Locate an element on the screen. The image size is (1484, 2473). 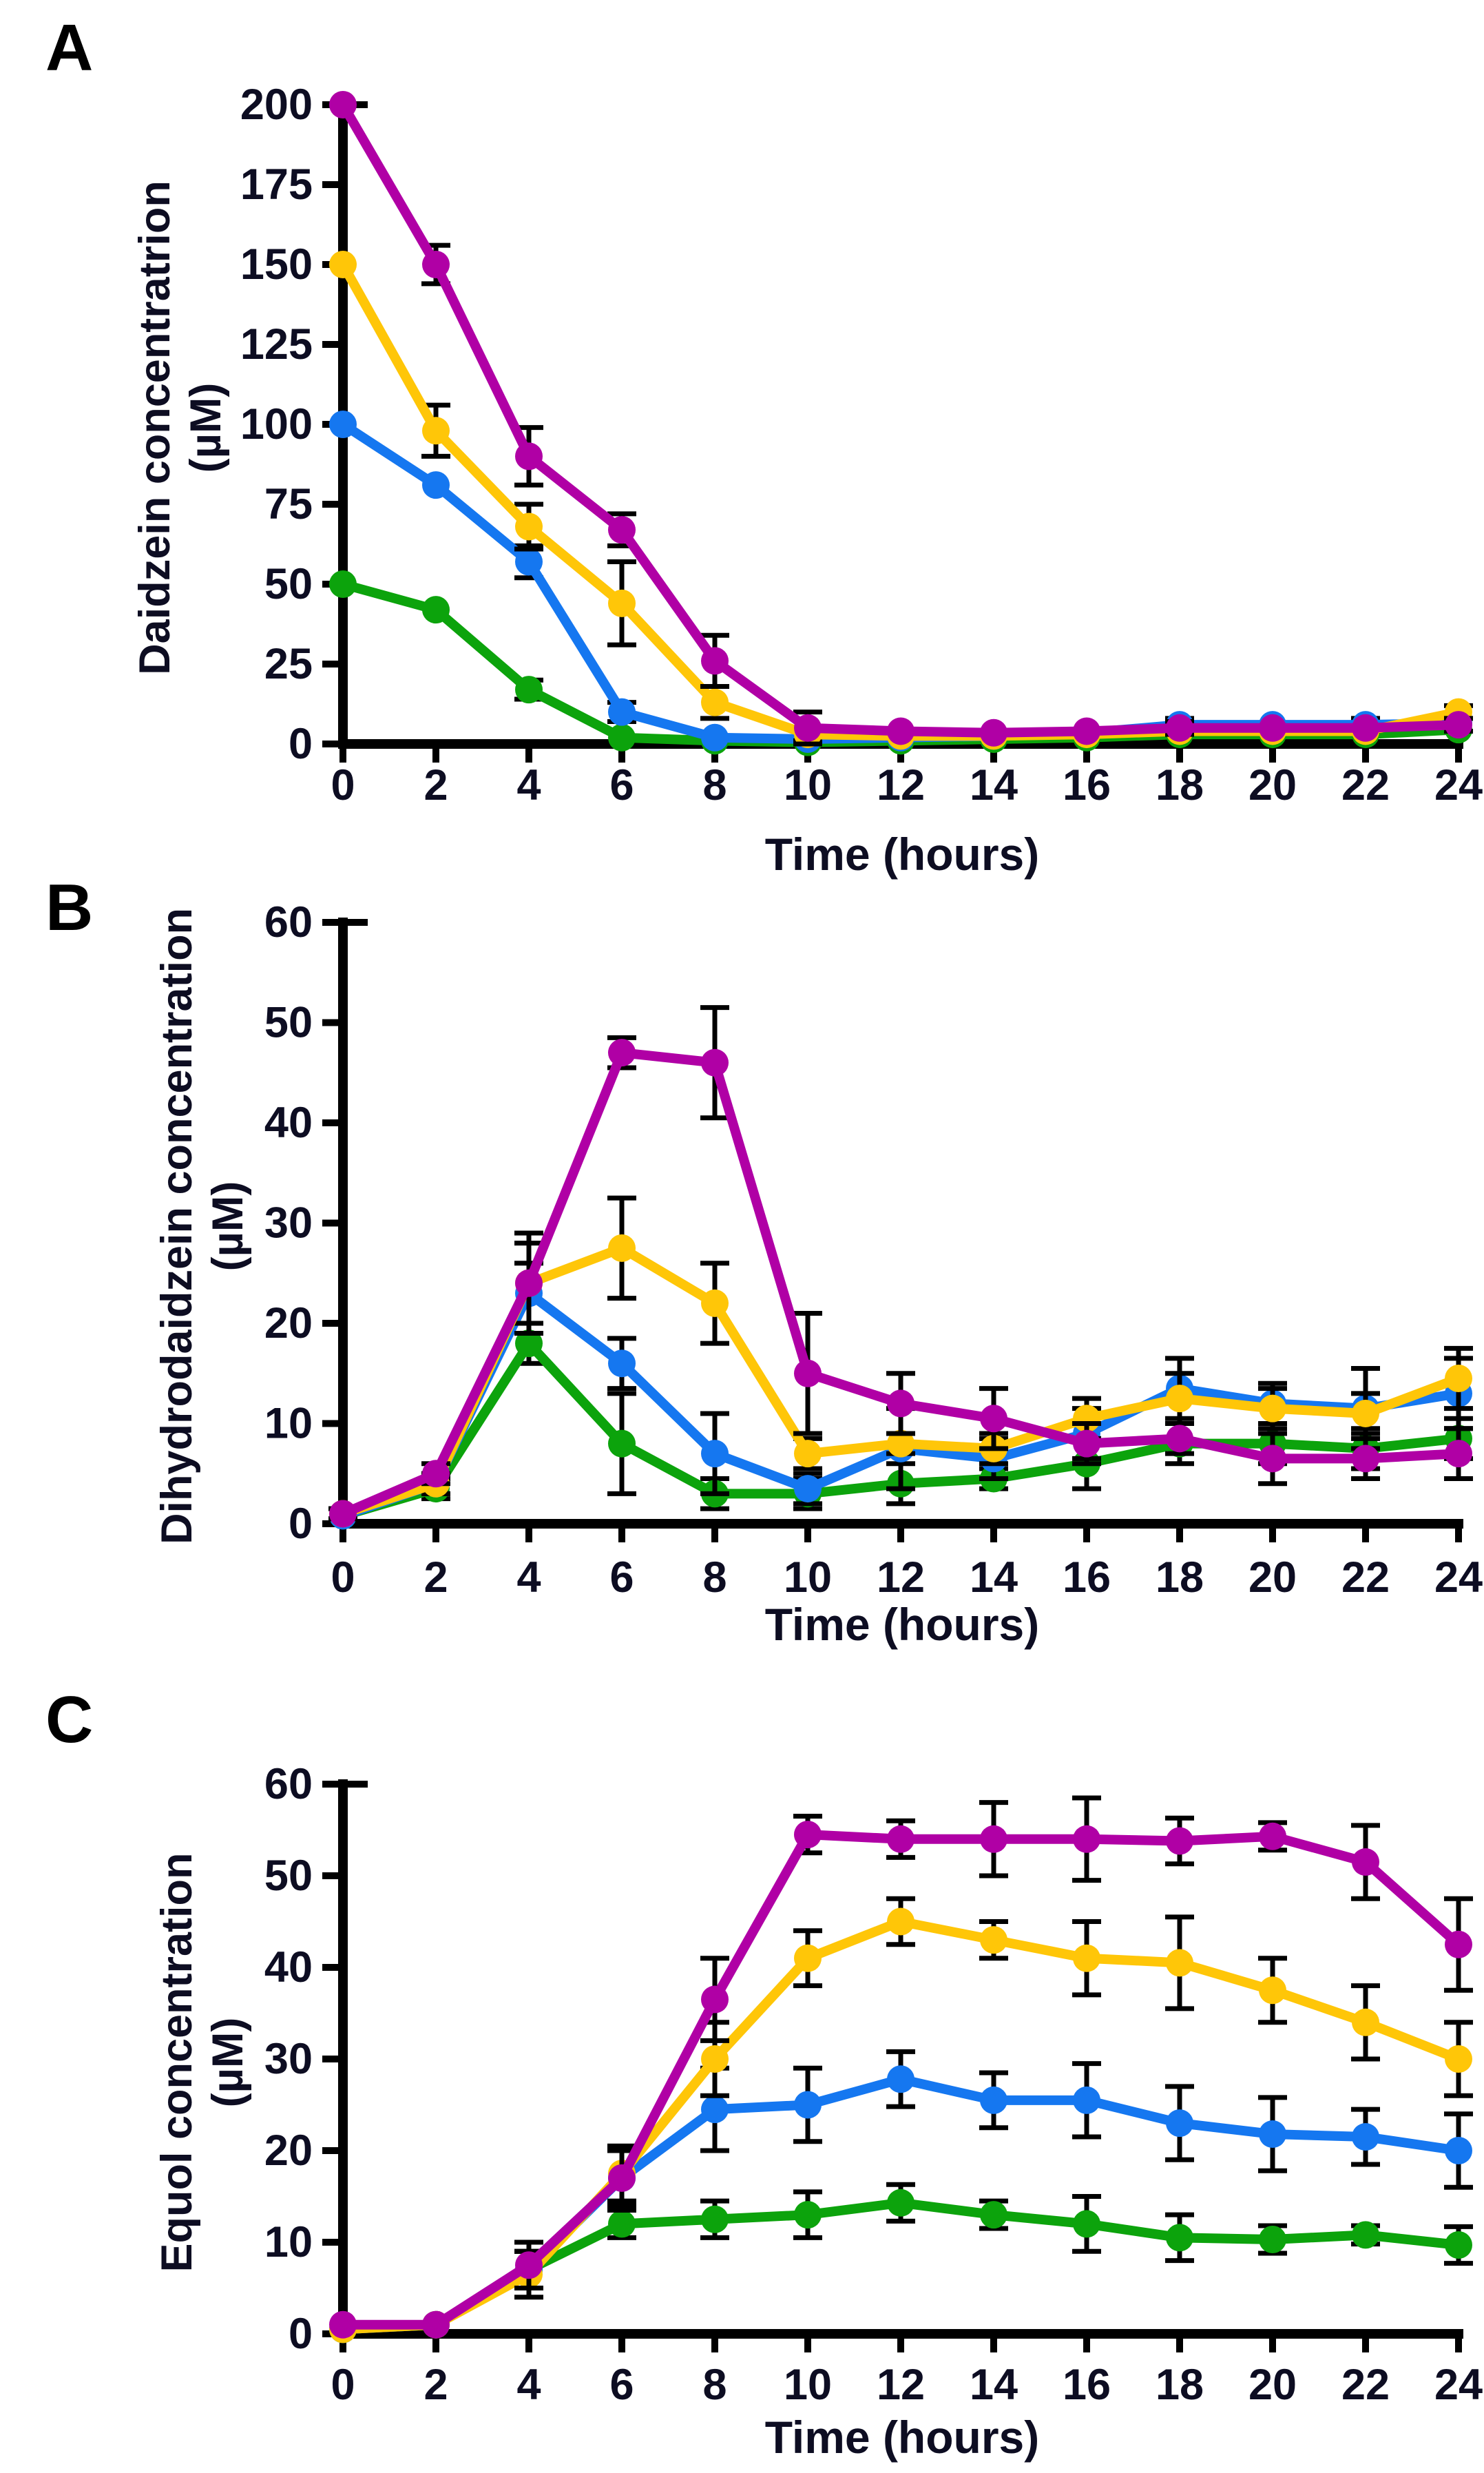
panel-a-x-axis-label: Time (hours) is located at coordinates (902, 854).